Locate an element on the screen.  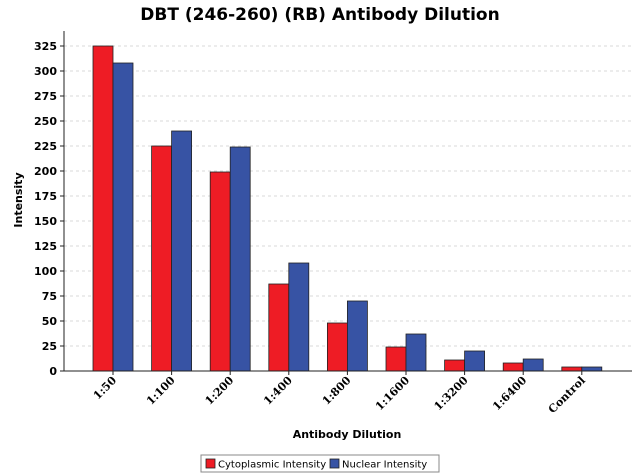
legend-swatch-cytoplasmic is located at coordinates (210, 463).